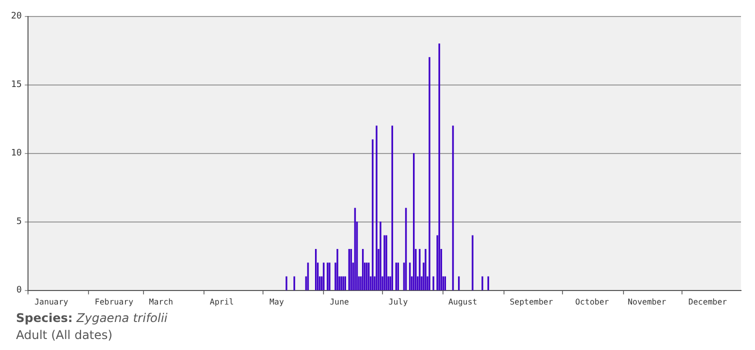 The image size is (755, 350). Describe the element at coordinates (222, 301) in the screenshot. I see `x-tick-label: April` at that location.